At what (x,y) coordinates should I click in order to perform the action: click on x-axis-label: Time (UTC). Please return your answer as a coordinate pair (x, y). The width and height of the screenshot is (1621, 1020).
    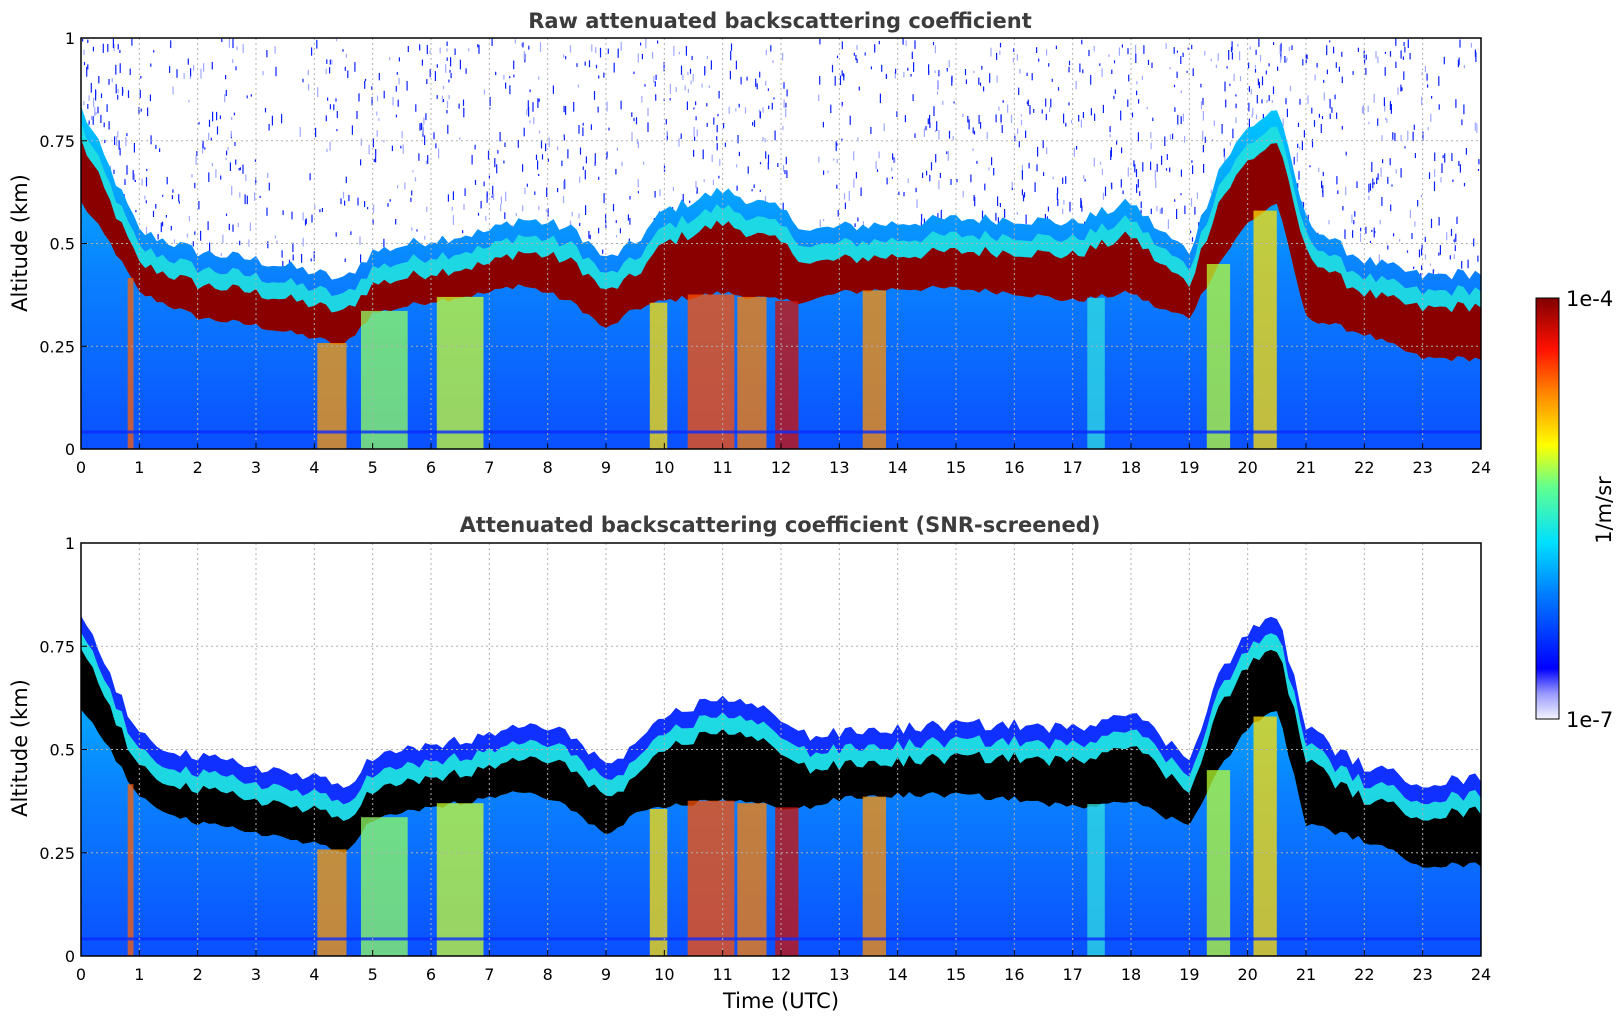
    Looking at the image, I should click on (780, 1001).